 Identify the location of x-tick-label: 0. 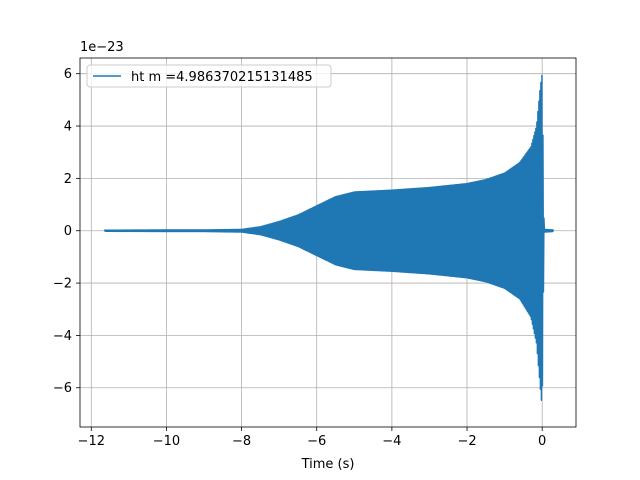
(542, 441).